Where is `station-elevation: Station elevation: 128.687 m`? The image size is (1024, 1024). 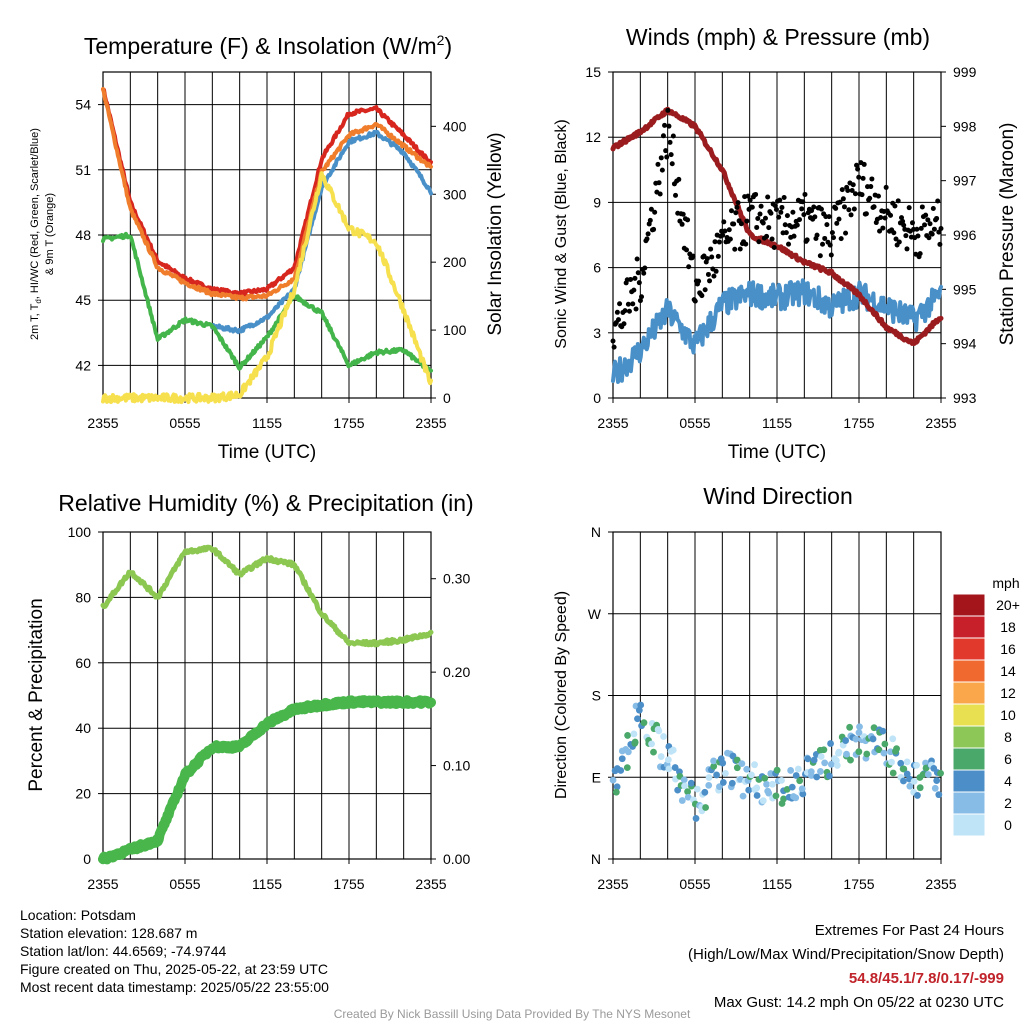 station-elevation: Station elevation: 128.687 m is located at coordinates (109, 933).